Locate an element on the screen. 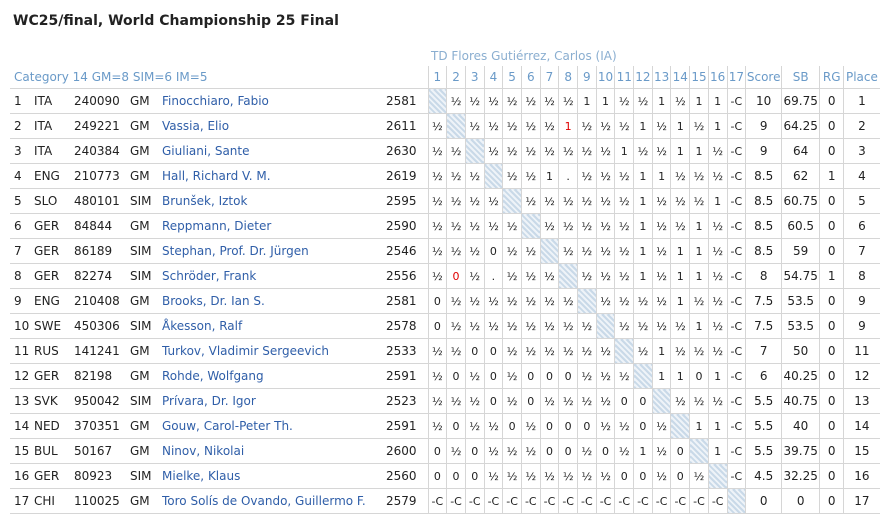  player-name: Rohde, Wolfgang is located at coordinates (274, 376).